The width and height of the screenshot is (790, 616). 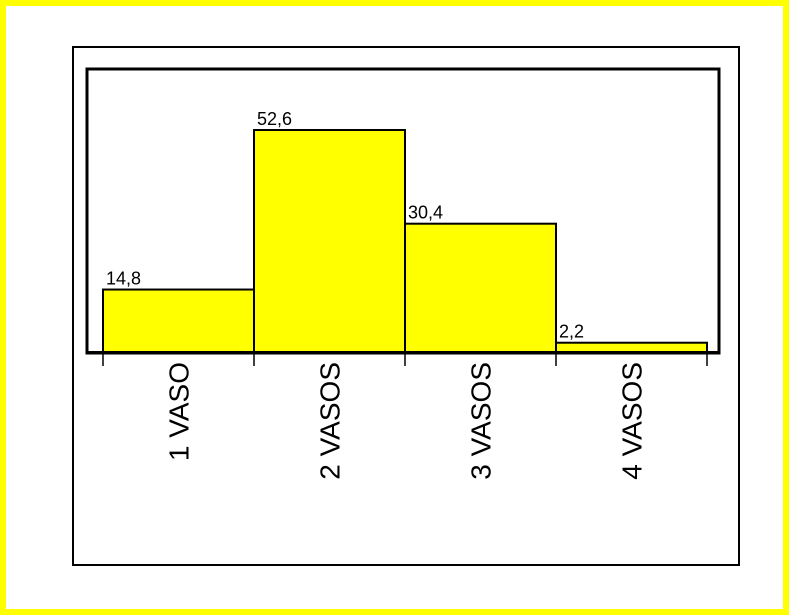 What do you see at coordinates (425, 213) in the screenshot?
I see `value-label-3: 30,4` at bounding box center [425, 213].